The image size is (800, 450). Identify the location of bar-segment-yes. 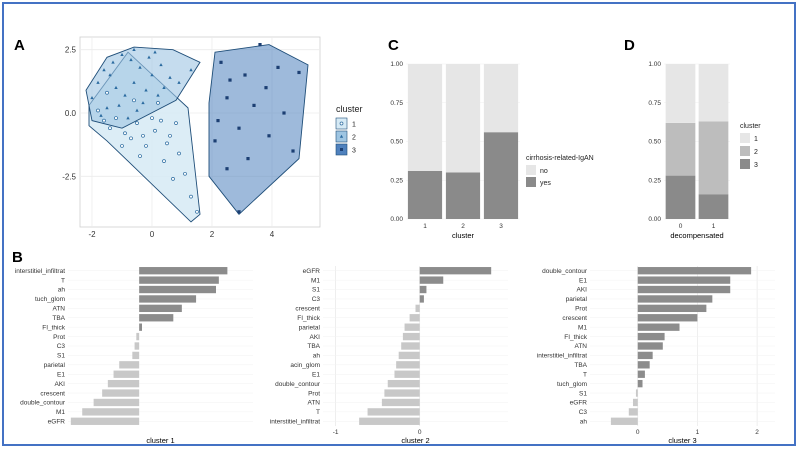
(463, 195).